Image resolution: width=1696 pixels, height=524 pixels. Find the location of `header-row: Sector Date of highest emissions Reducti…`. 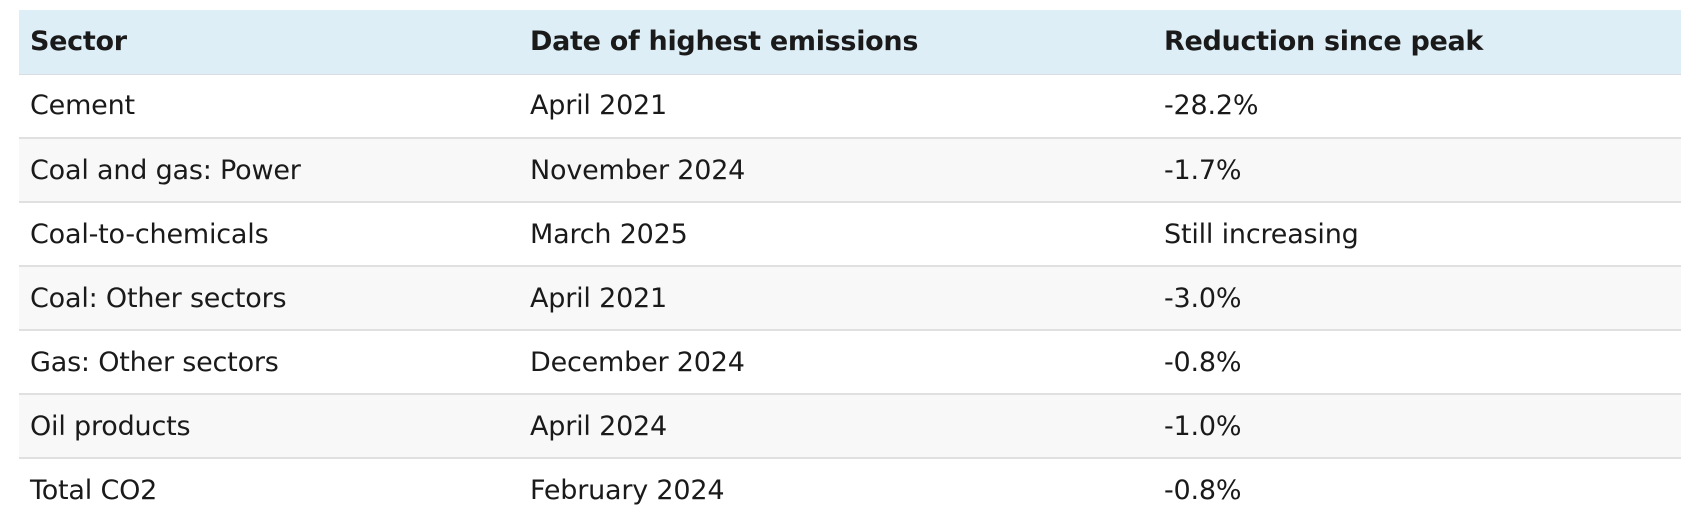

header-row: Sector Date of highest emissions Reducti… is located at coordinates (850, 42).